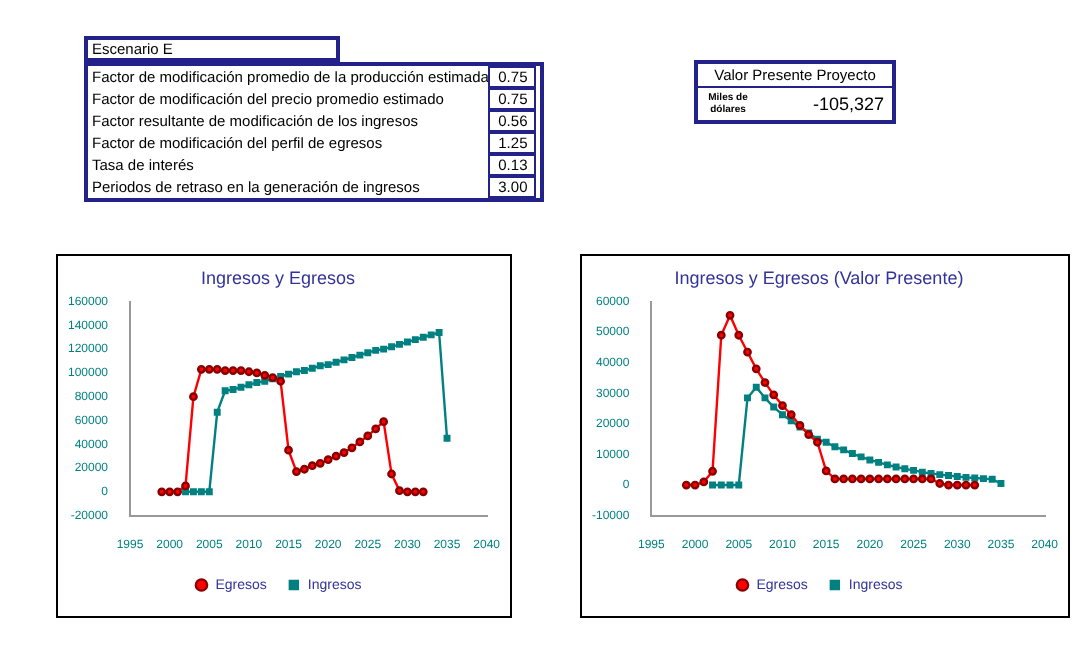 Image resolution: width=1080 pixels, height=664 pixels. I want to click on chart-title: Ingresos y Egresos, so click(278, 277).